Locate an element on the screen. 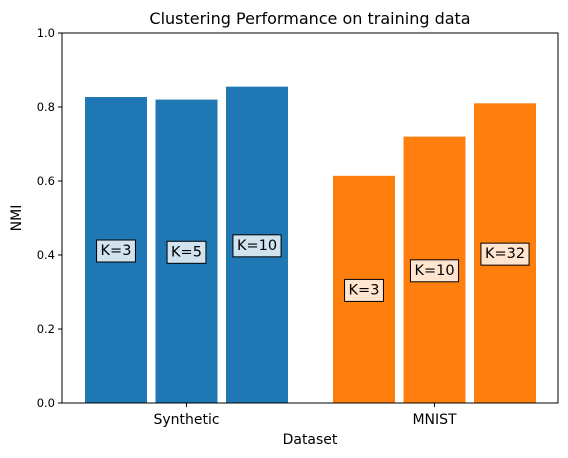 The width and height of the screenshot is (568, 458). bar-label-box-synthetic-k3 is located at coordinates (116, 251).